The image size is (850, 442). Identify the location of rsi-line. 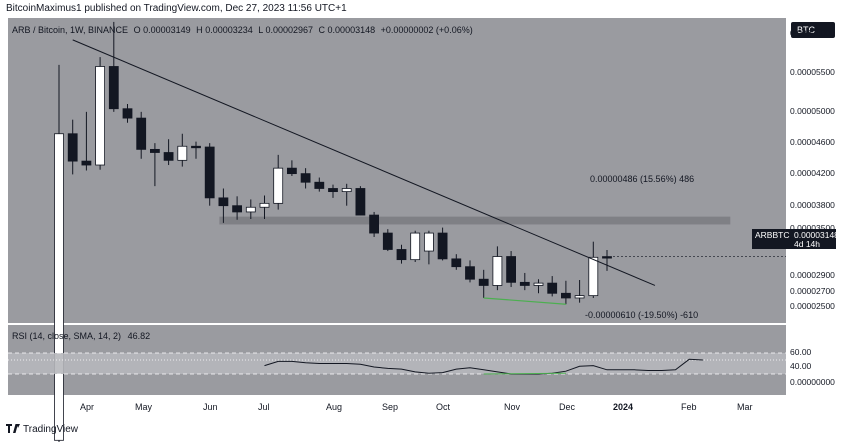
(483, 366).